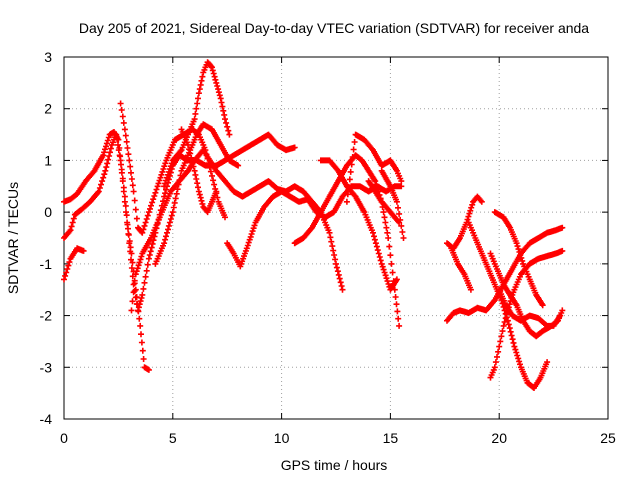 The height and width of the screenshot is (480, 640). Describe the element at coordinates (64, 438) in the screenshot. I see `x-tick-label: 0` at that location.